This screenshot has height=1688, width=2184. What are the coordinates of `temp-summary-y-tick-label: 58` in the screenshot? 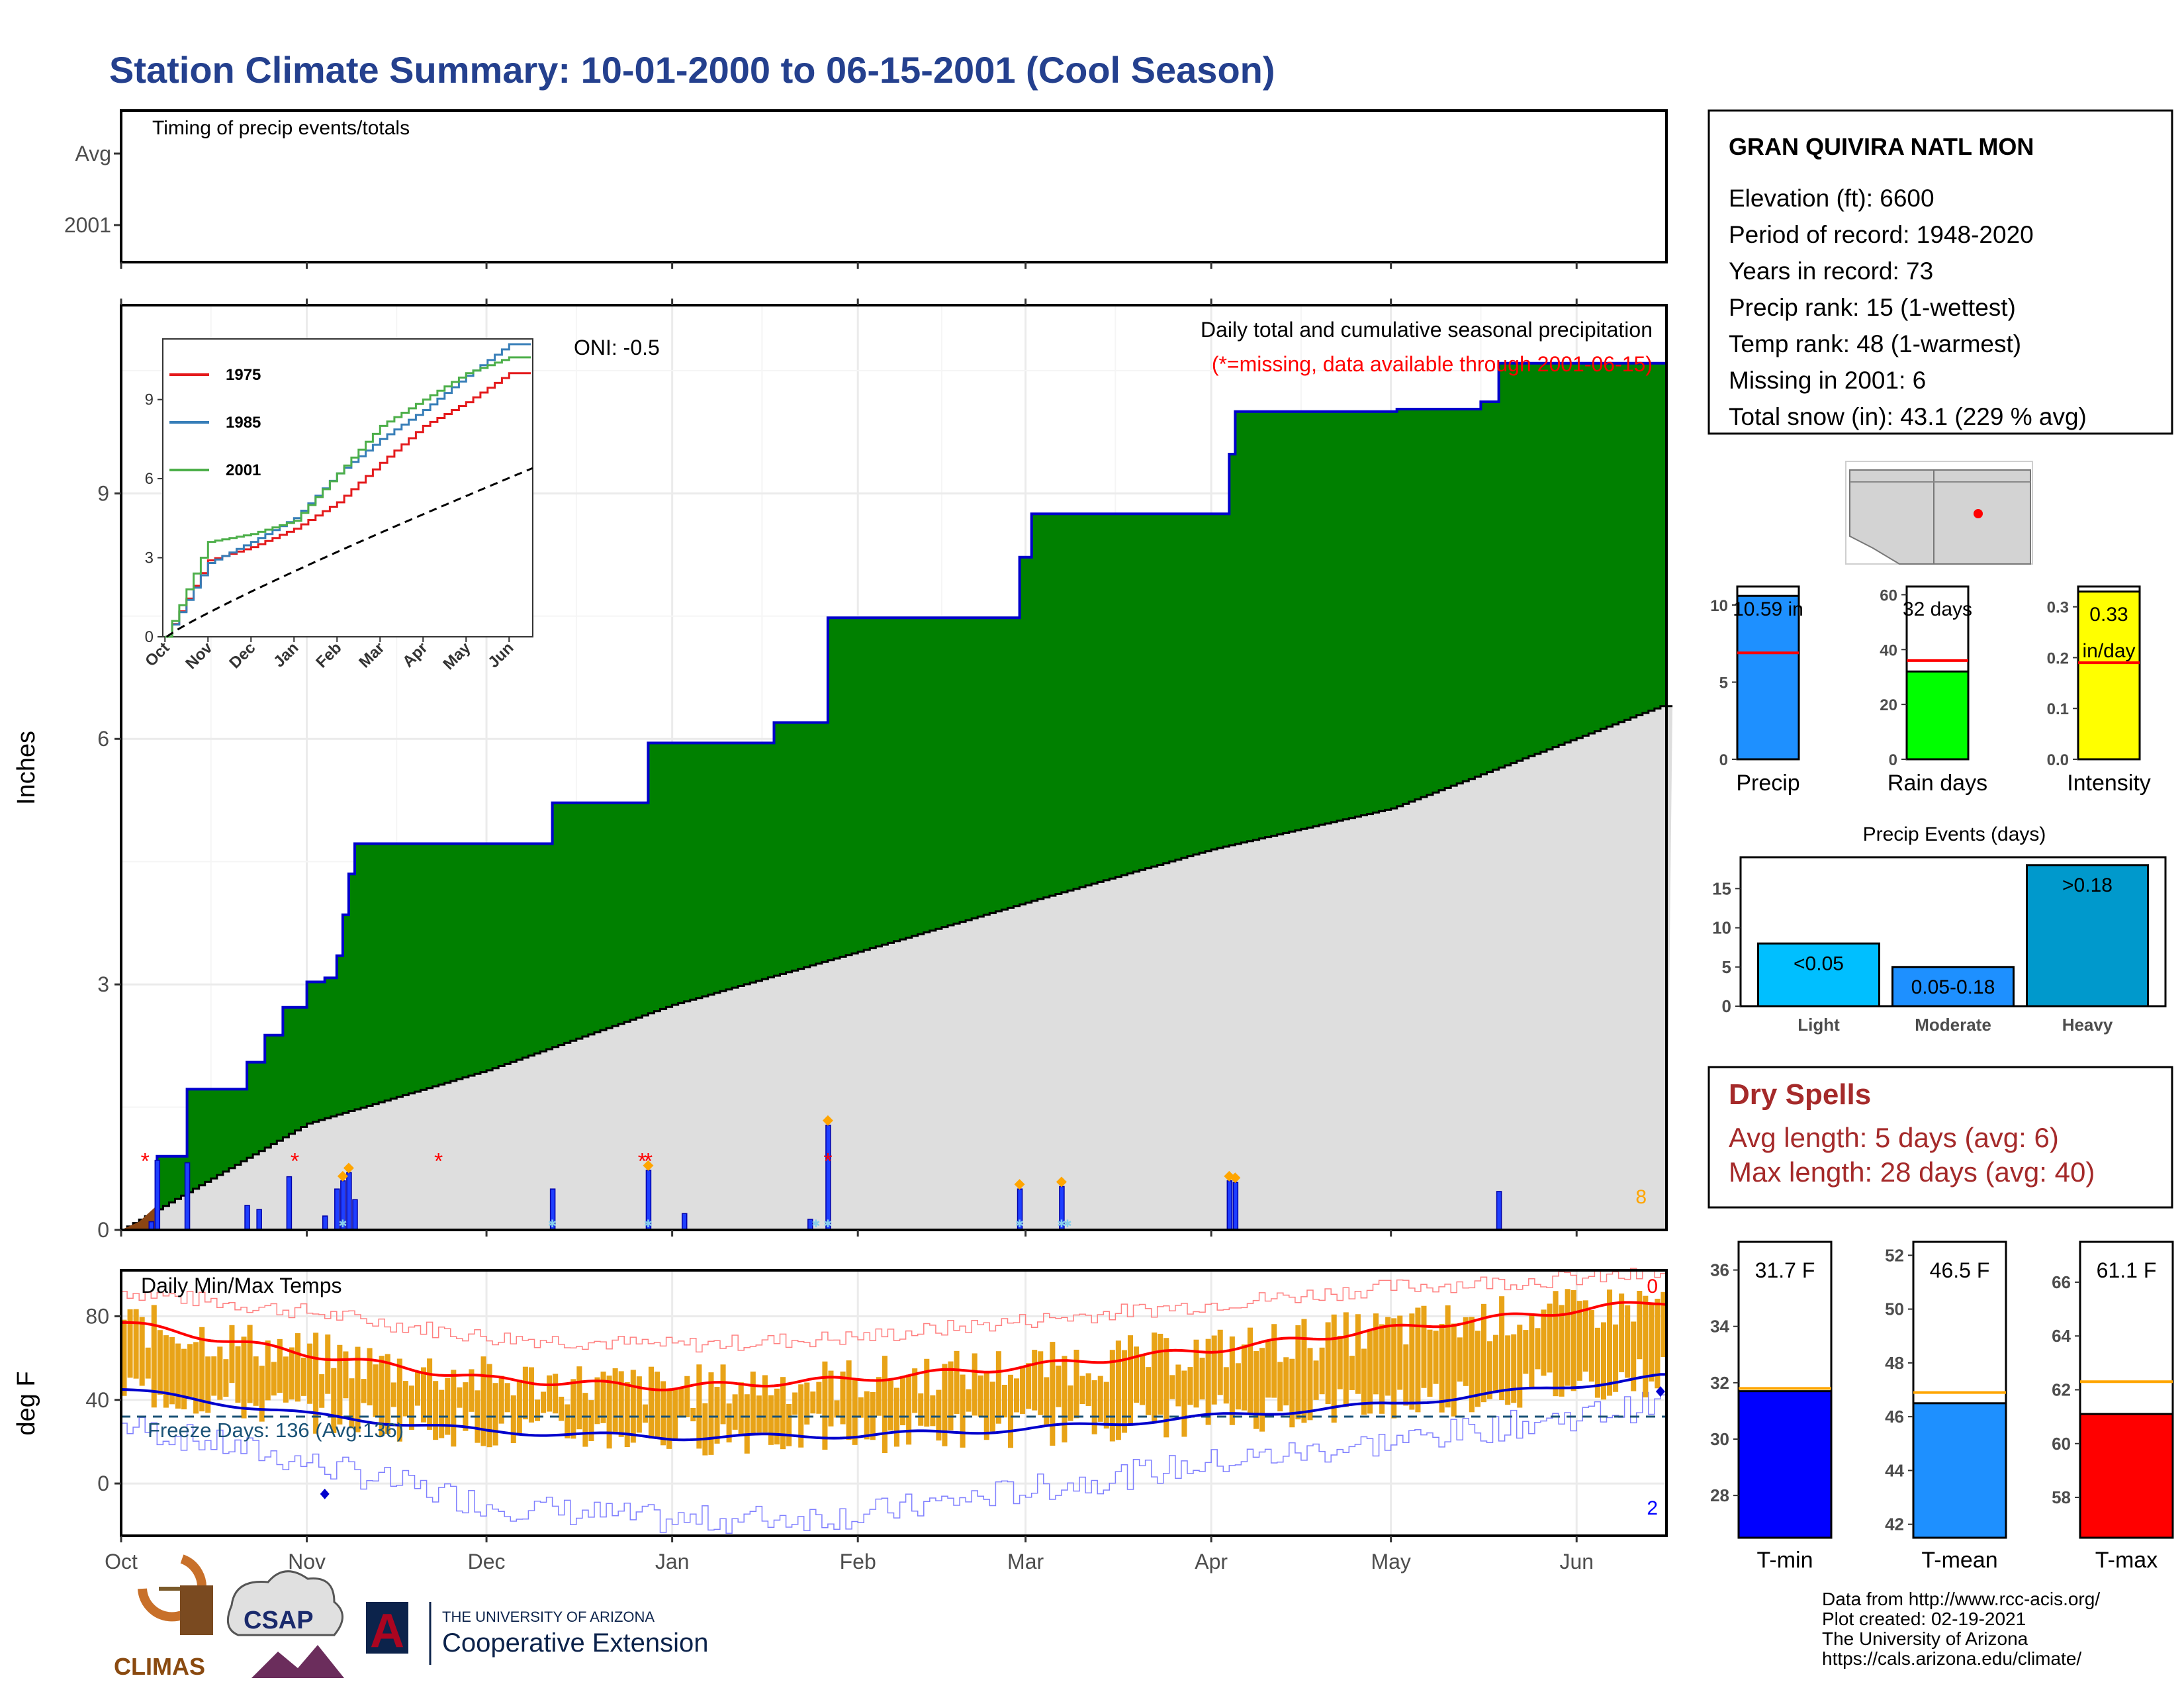 It's located at (2061, 1497).